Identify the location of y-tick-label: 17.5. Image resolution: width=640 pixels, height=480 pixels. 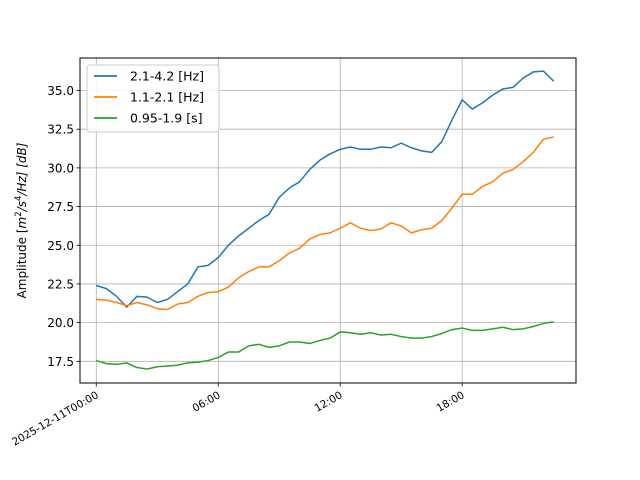
(60, 362).